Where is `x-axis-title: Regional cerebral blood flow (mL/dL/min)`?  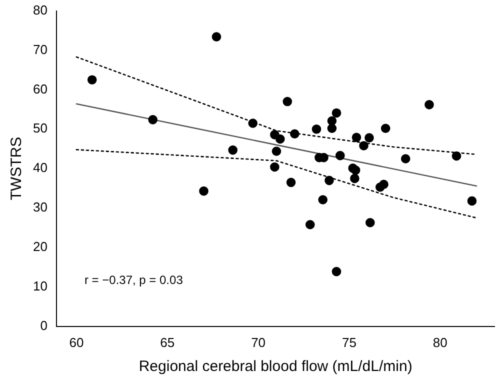
x-axis-title: Regional cerebral blood flow (mL/dL/min) is located at coordinates (275, 367).